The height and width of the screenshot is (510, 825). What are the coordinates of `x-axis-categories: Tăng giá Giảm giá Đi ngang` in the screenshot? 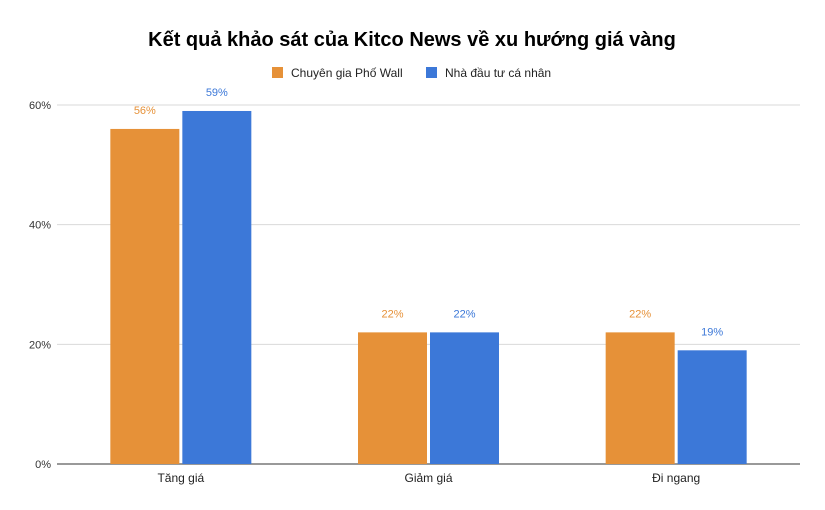 It's located at (428, 478).